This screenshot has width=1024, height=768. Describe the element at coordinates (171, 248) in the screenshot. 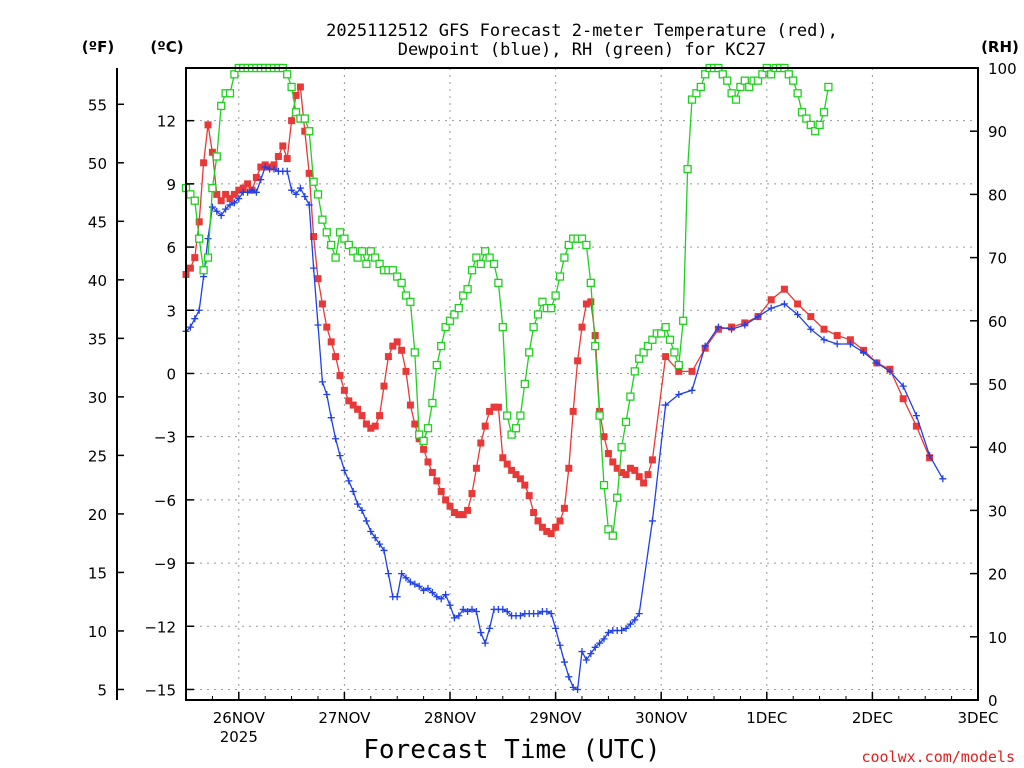

I see `celsius-tick-label: 6` at that location.